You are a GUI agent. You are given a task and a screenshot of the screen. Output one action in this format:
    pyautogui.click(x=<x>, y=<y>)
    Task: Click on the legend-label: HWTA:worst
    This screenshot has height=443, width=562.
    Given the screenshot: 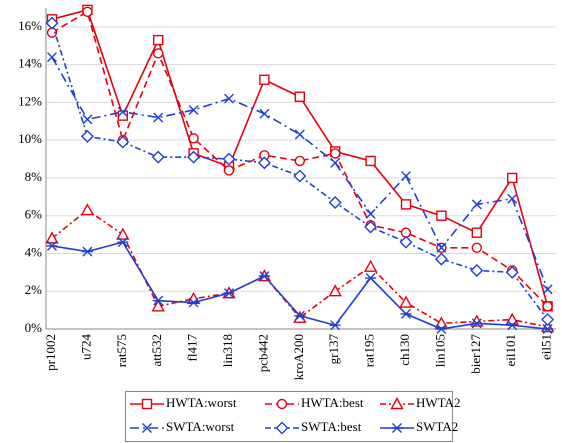 What is the action you would take?
    pyautogui.click(x=201, y=402)
    